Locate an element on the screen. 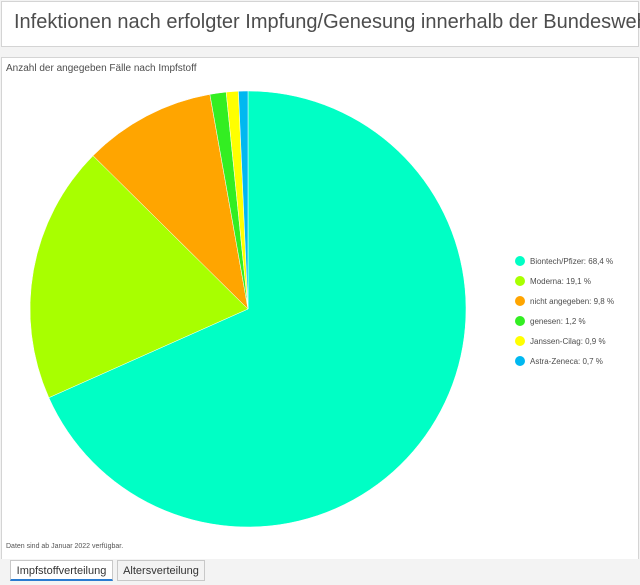 This screenshot has height=585, width=640. legend-item: Biontech/Pfizer: 68,4 % is located at coordinates (564, 261).